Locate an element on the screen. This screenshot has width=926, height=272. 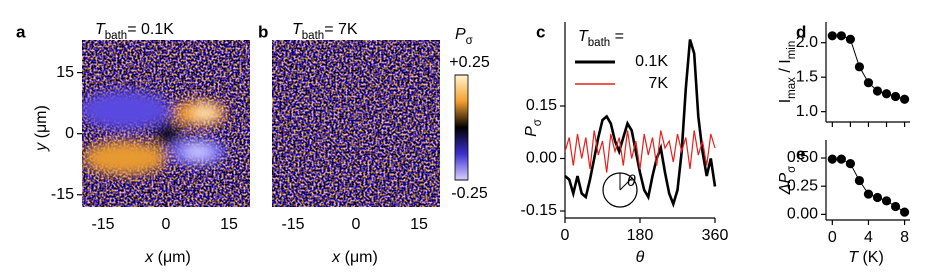
image-noise is located at coordinates (356, 123).